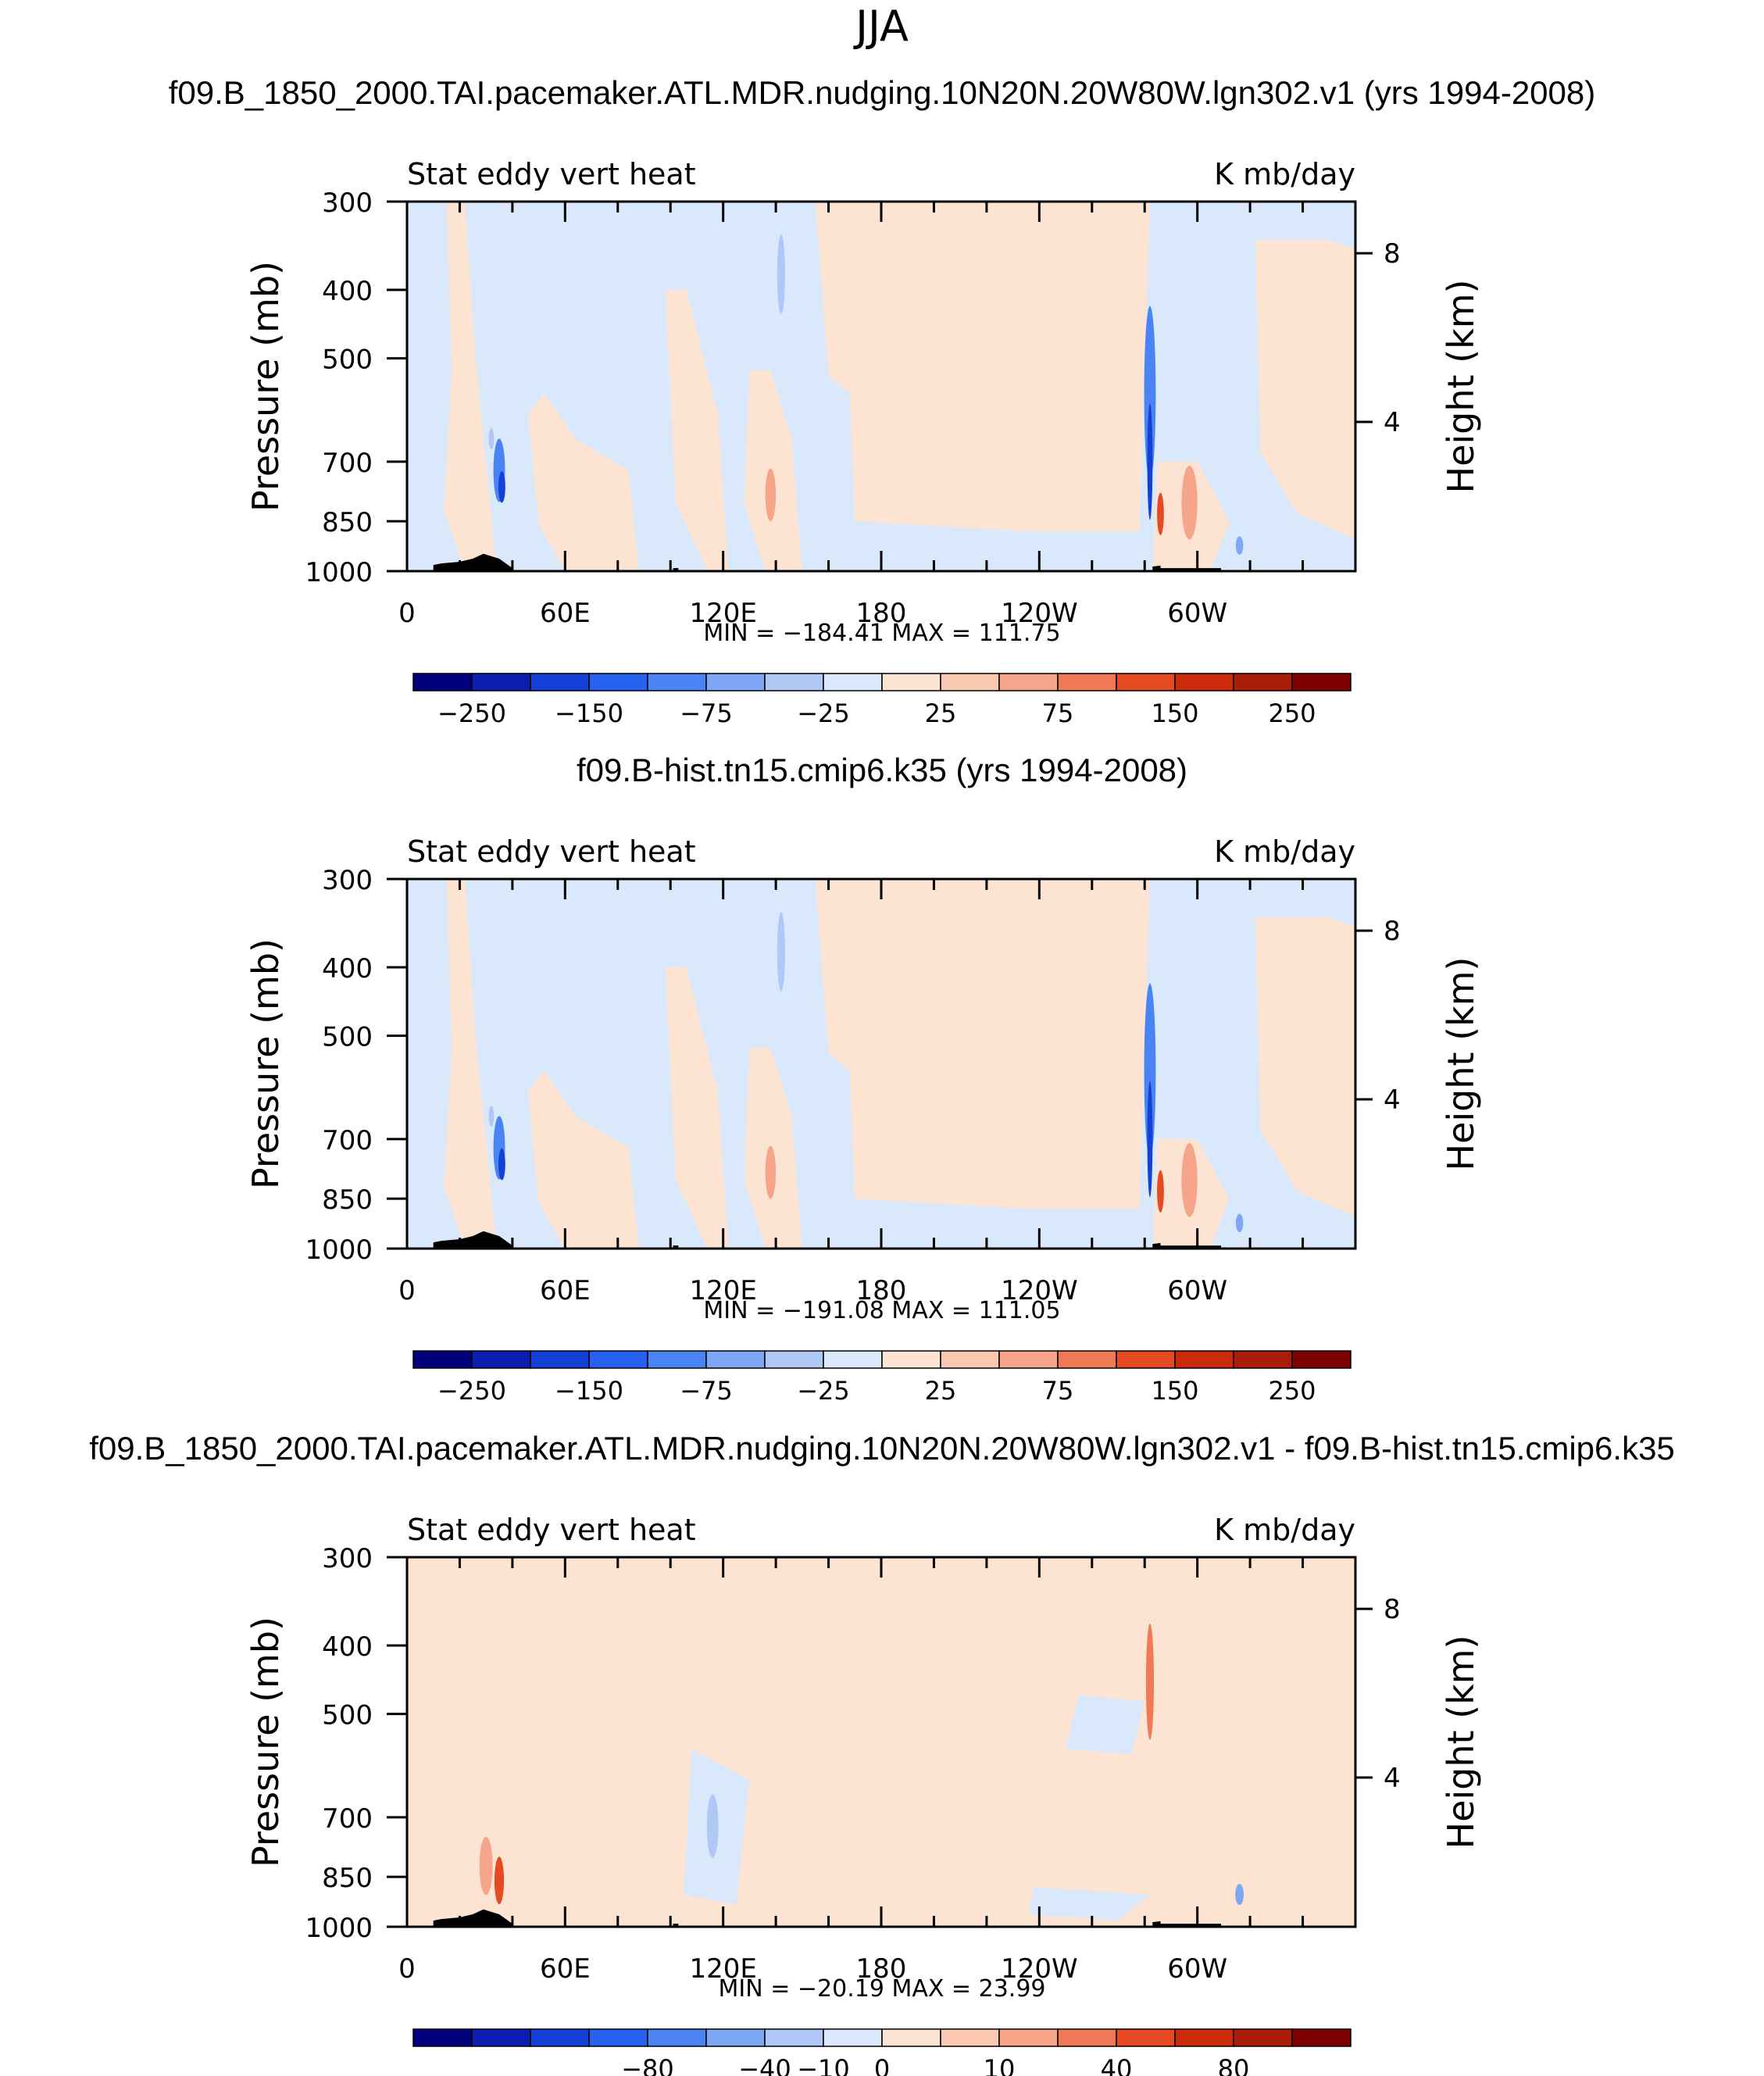 The height and width of the screenshot is (2076, 1764). Describe the element at coordinates (882, 633) in the screenshot. I see `min-max-label: MIN = −184.41 MAX = 111.75` at that location.